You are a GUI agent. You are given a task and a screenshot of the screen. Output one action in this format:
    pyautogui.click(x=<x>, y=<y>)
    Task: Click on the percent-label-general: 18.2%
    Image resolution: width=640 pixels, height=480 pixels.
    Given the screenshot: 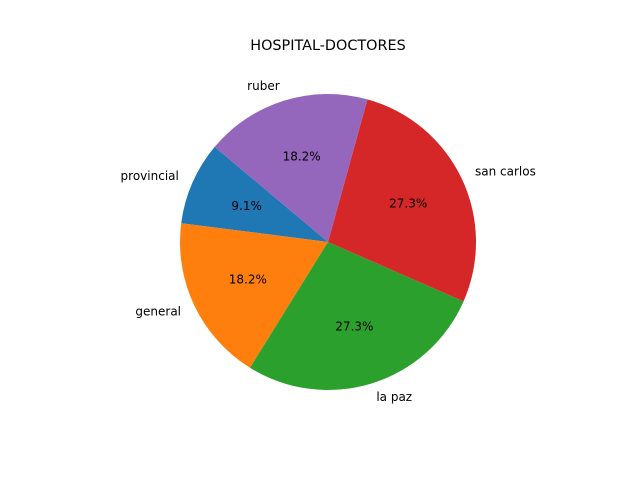 What is the action you would take?
    pyautogui.click(x=248, y=280)
    